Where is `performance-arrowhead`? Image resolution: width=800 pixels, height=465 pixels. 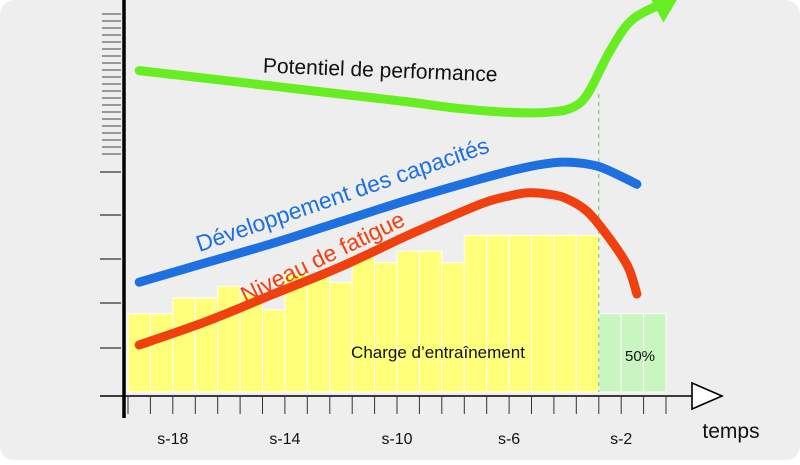
performance-arrowhead is located at coordinates (664, 11).